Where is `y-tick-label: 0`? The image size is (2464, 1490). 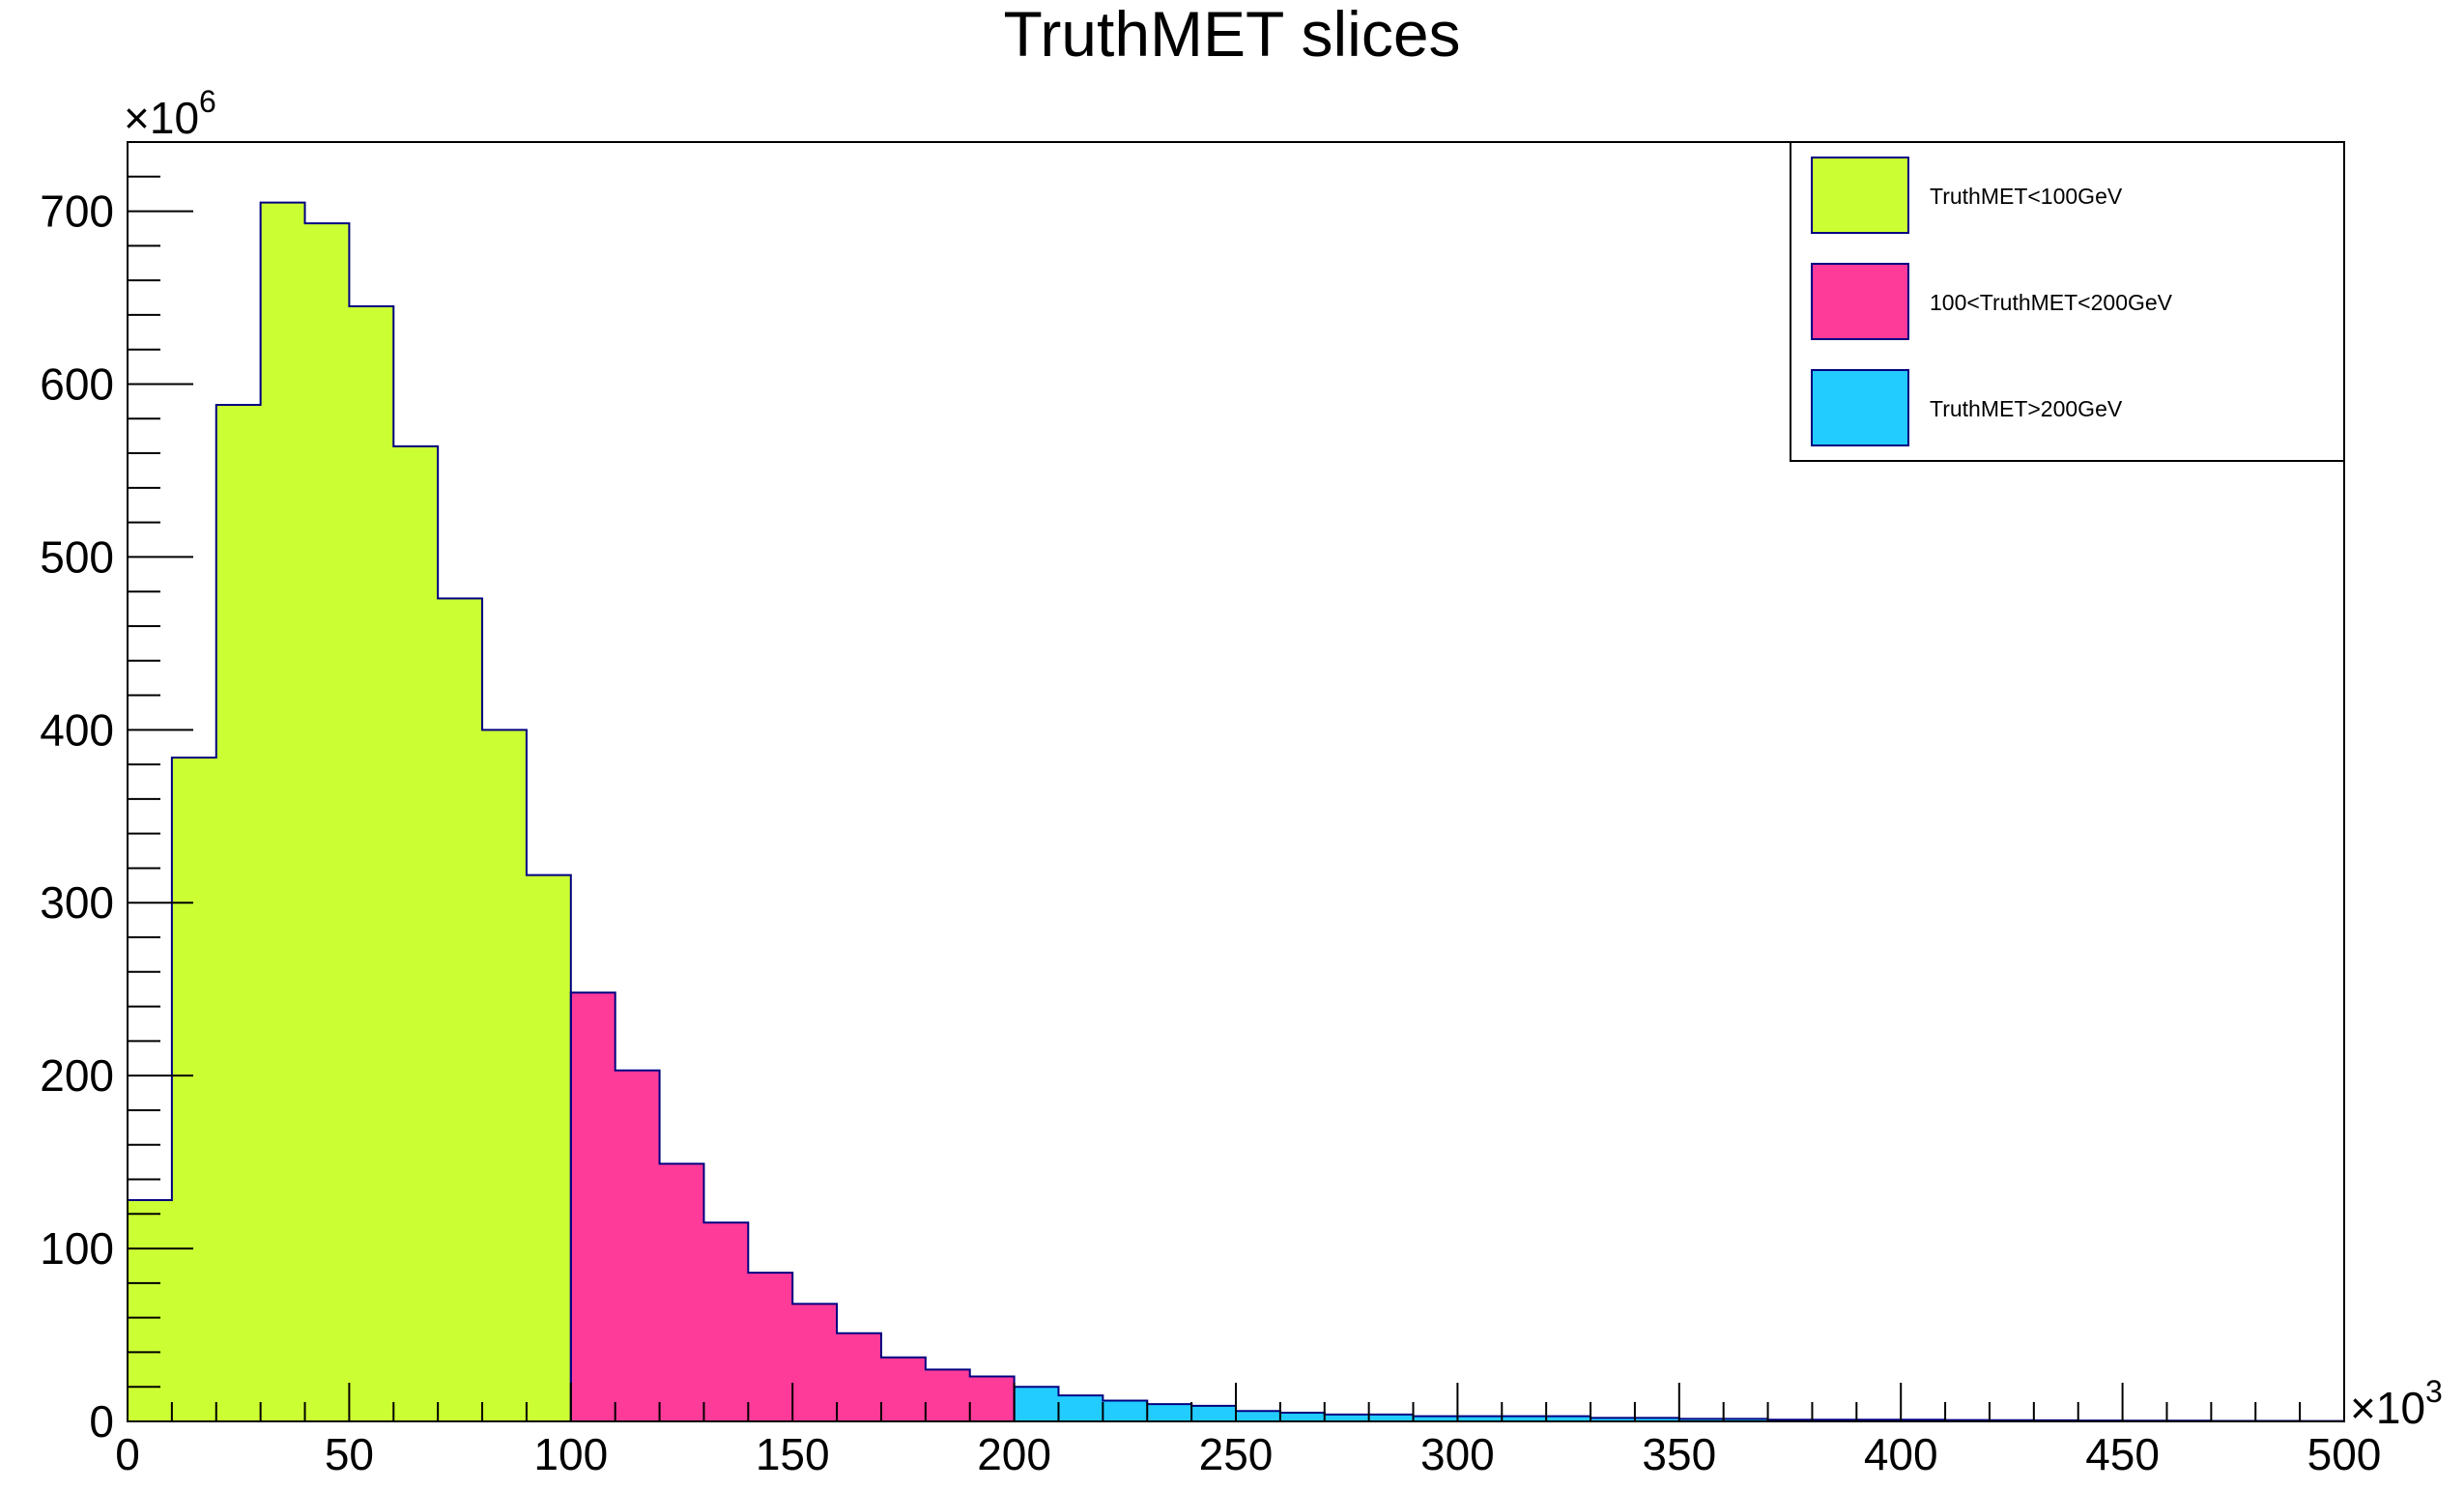
y-tick-label: 0 is located at coordinates (101, 1422).